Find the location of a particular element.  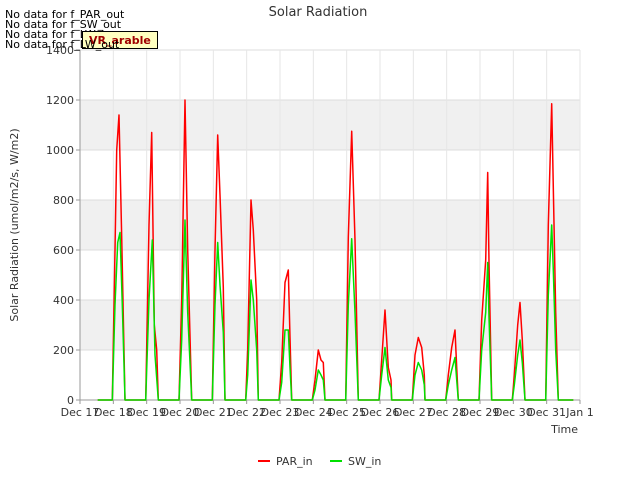

no-data-message: No data for f_LW_out is located at coordinates (62, 44).